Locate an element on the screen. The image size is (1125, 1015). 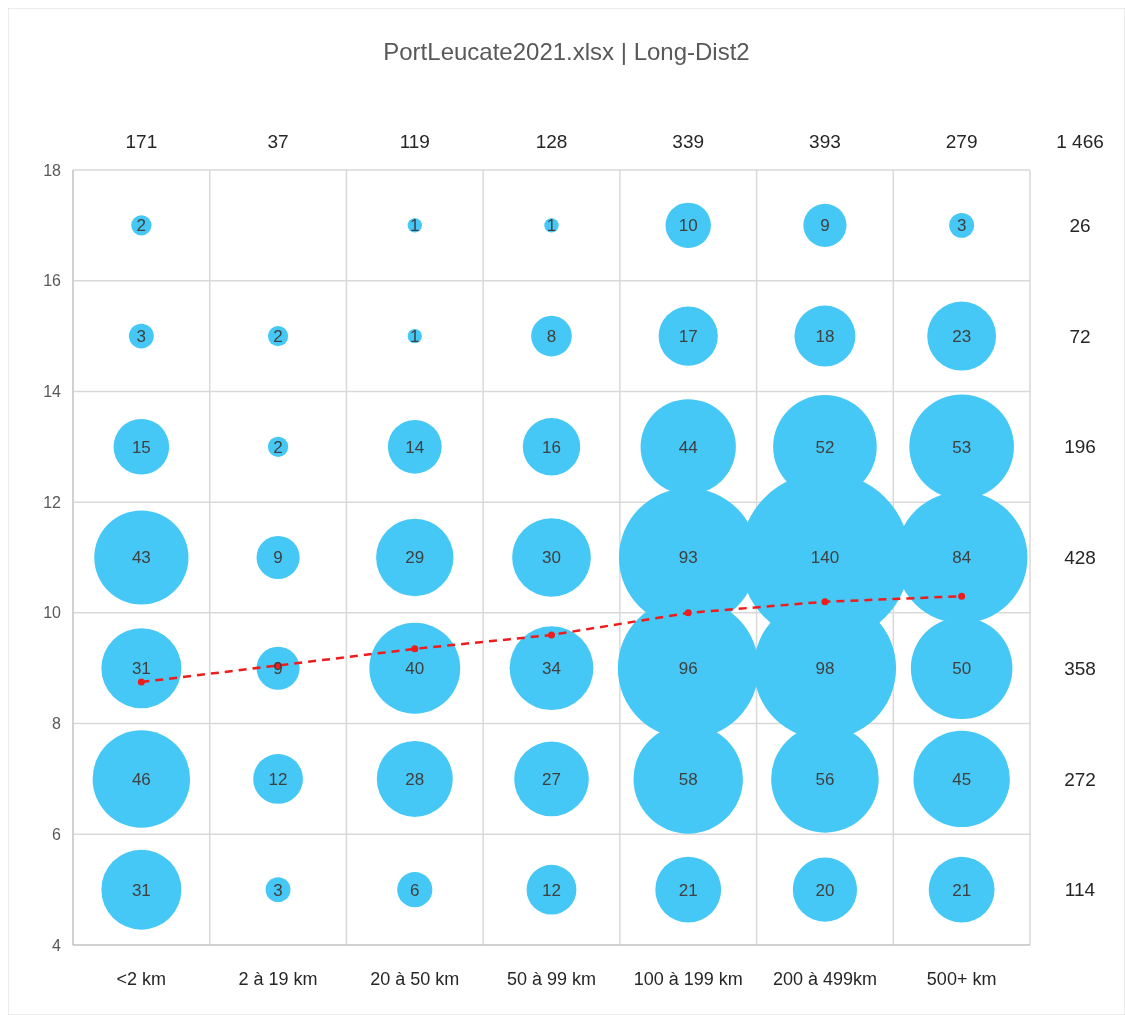
data-label: 17 is located at coordinates (688, 337).